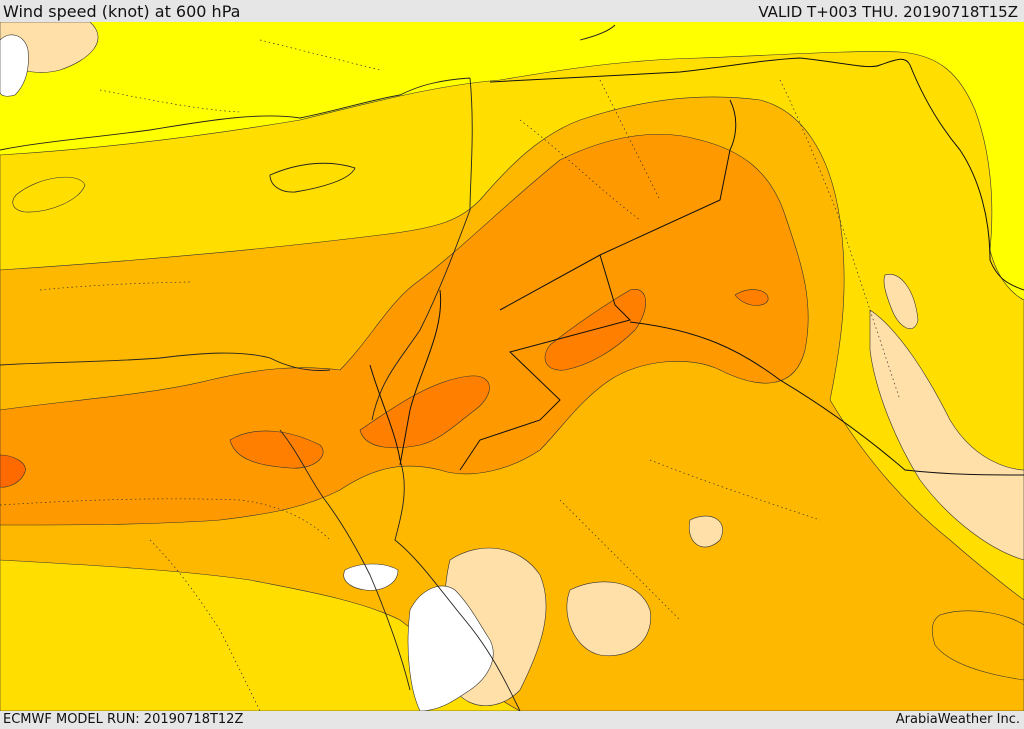  Describe the element at coordinates (14, 65) in the screenshot. I see `calm-area-aegean` at that location.